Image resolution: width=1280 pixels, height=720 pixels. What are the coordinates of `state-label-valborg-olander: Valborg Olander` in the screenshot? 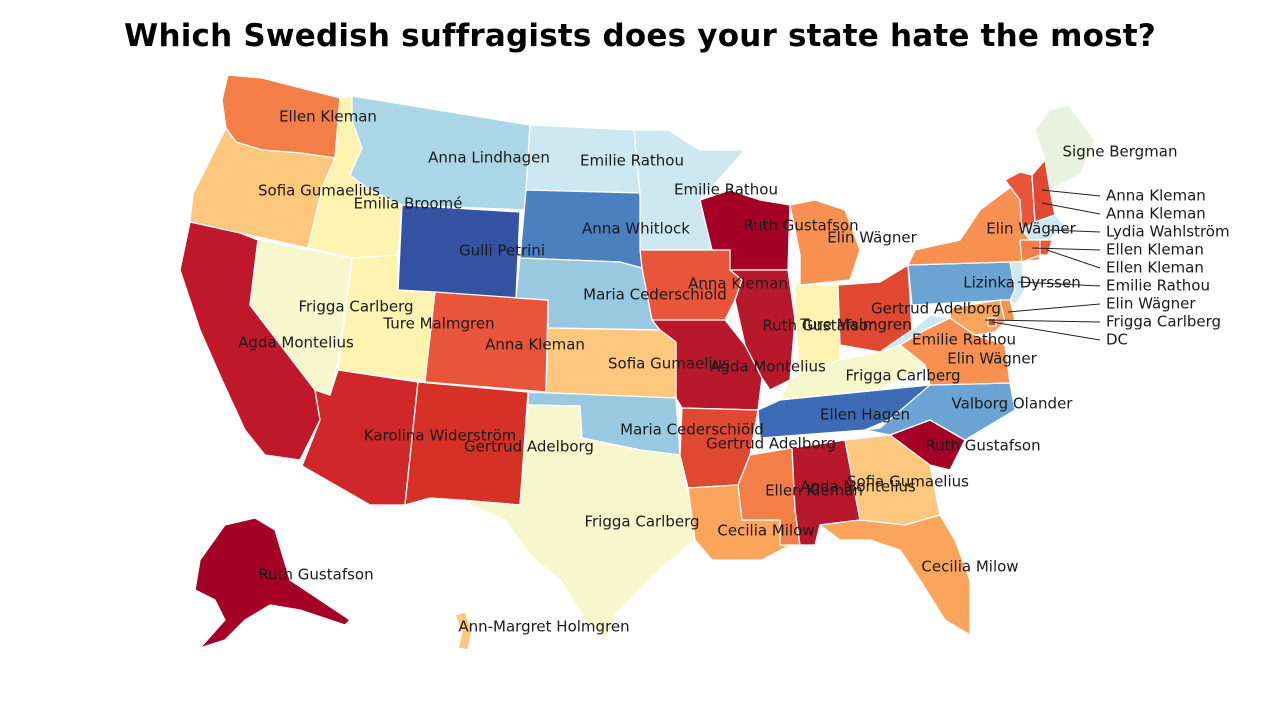 It's located at (1013, 404).